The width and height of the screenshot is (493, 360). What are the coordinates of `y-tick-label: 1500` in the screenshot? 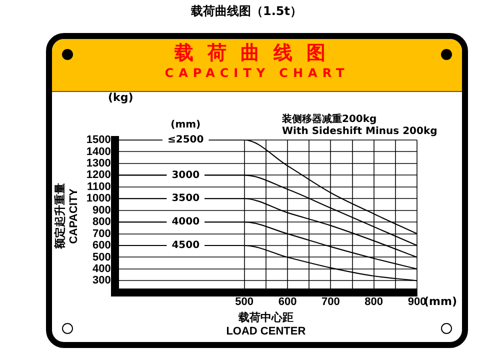 It's located at (98, 140).